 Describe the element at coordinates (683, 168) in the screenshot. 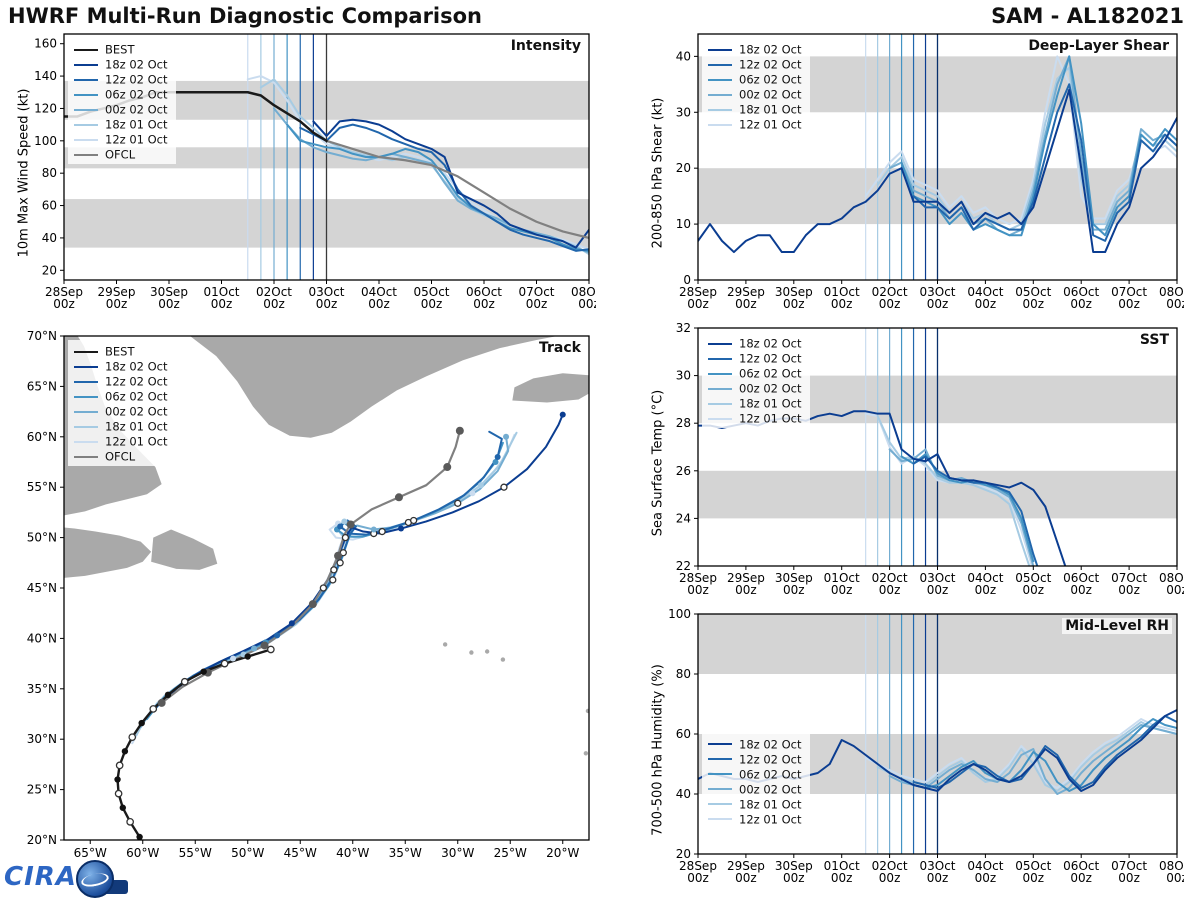

I see `svg-text: 20` at that location.